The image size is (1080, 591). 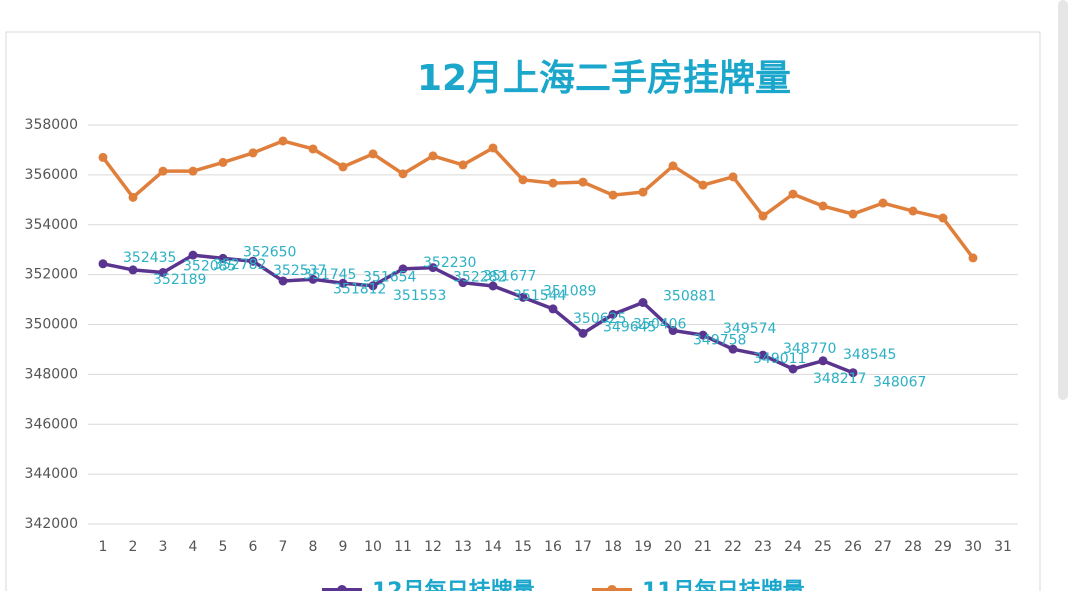 I want to click on data-label: 351654, so click(x=390, y=277).